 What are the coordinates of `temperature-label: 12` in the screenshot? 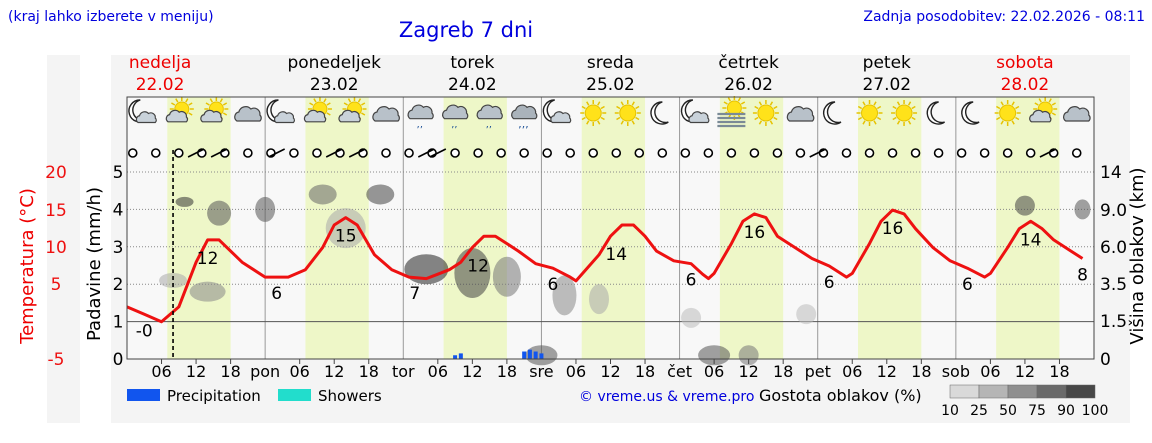 It's located at (478, 266).